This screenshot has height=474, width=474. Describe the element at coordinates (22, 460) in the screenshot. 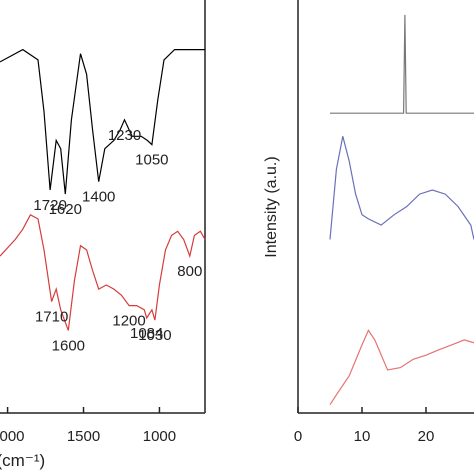

I see `x-axis-label: r(cm⁻¹)` at that location.